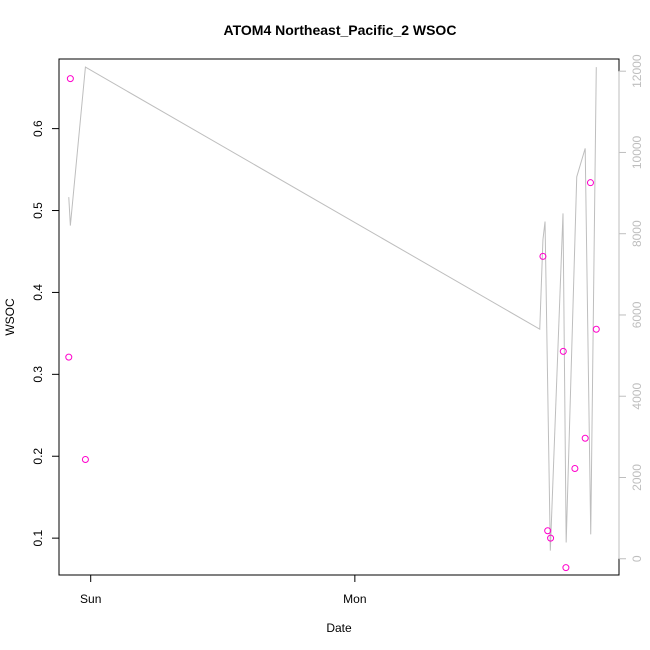  What do you see at coordinates (637, 152) in the screenshot?
I see `y2-tick-label: 10000` at bounding box center [637, 152].